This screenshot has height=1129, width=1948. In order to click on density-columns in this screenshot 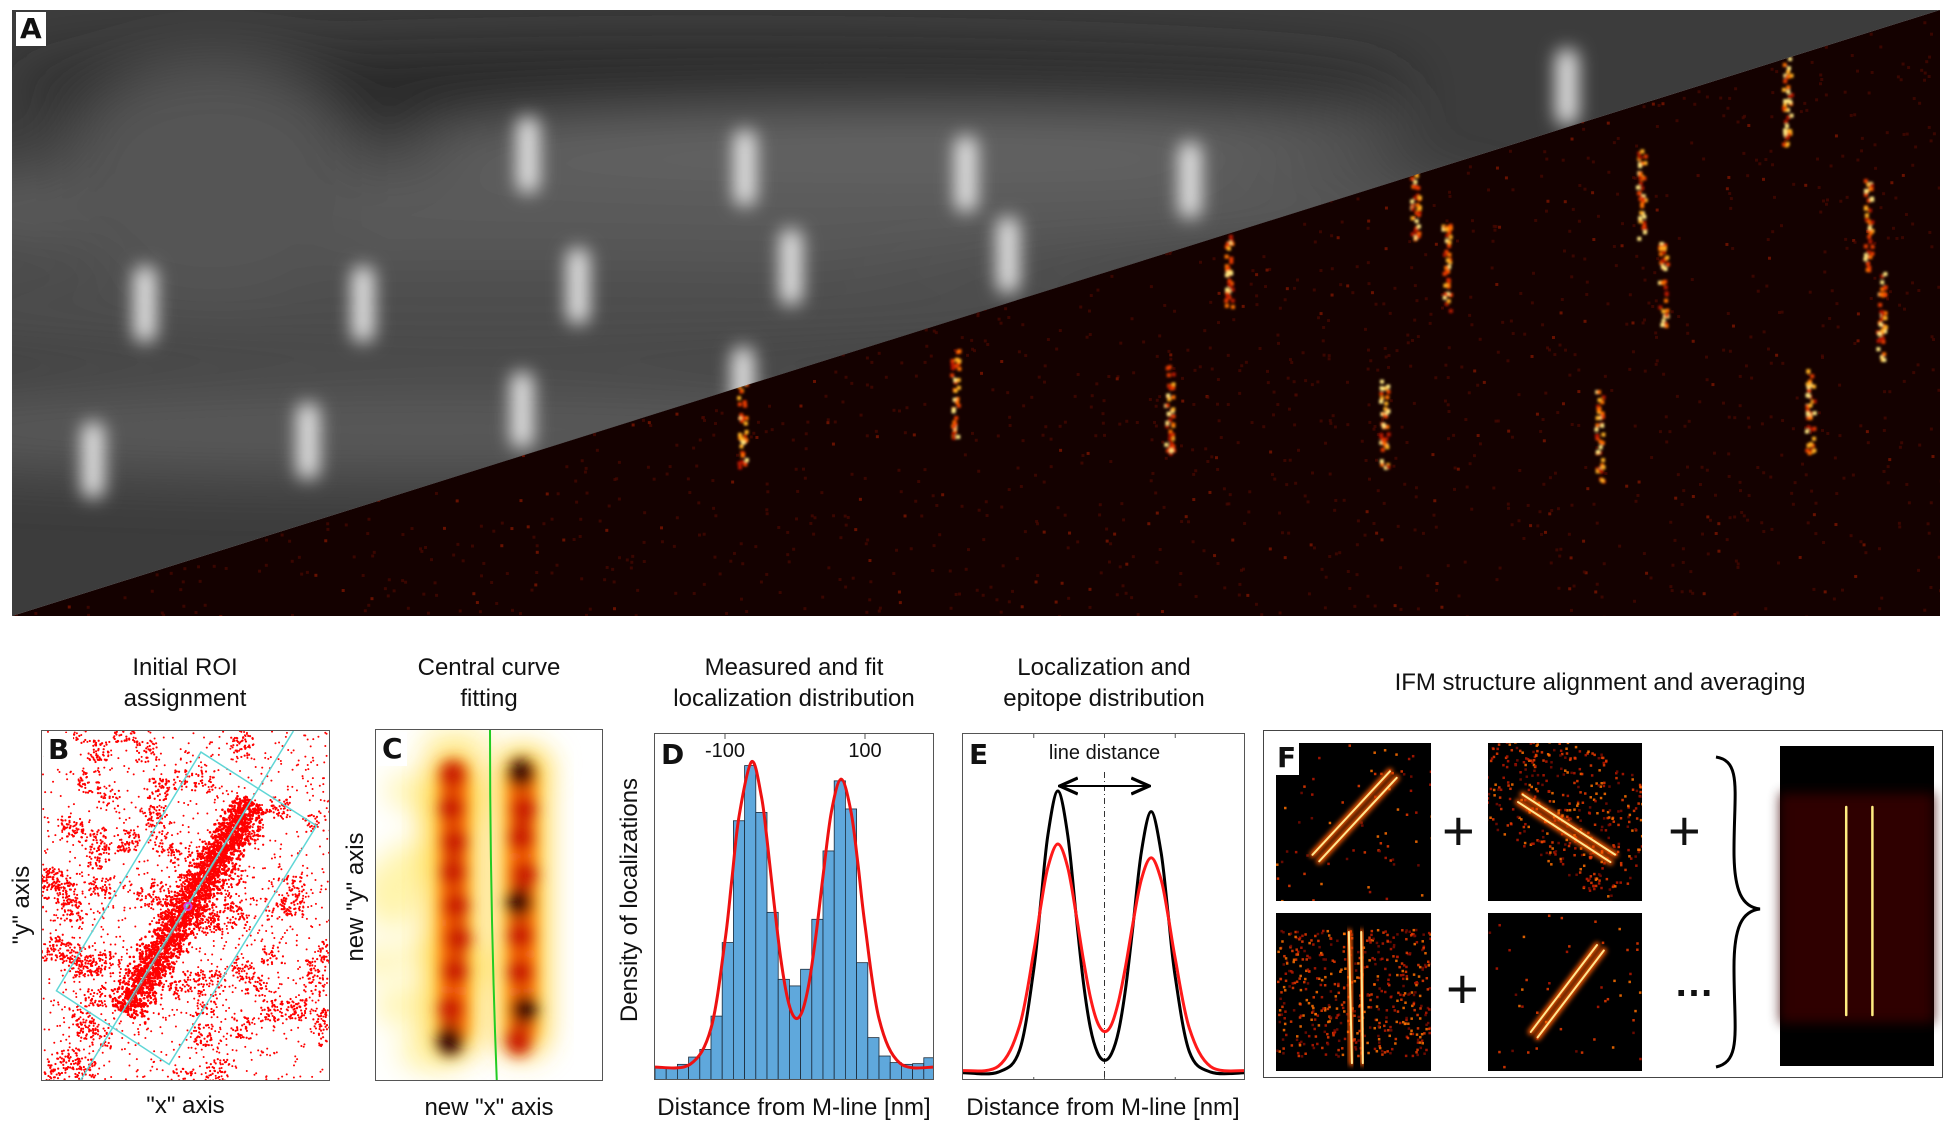, I will do `click(487, 907)`.